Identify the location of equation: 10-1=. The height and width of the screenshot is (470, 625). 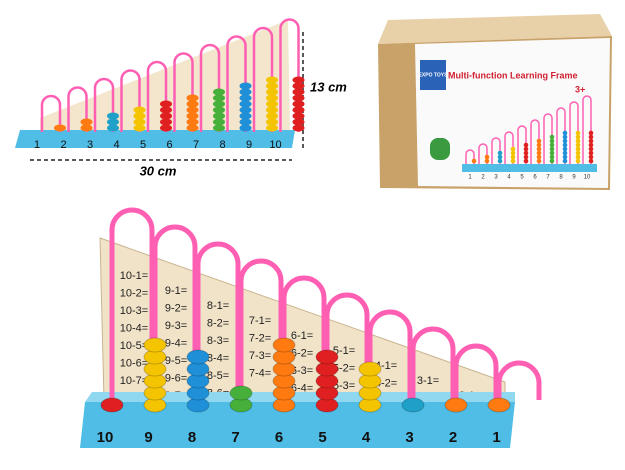
(134, 276).